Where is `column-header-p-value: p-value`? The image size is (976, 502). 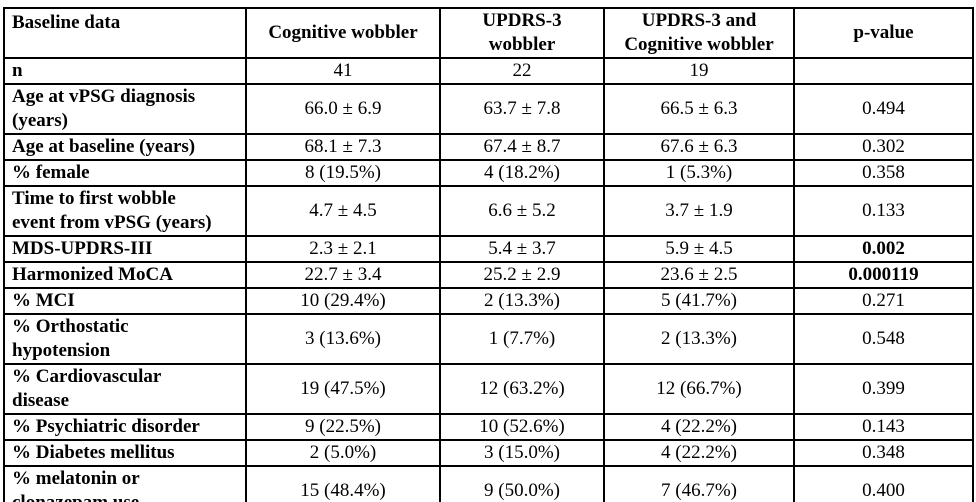 column-header-p-value: p-value is located at coordinates (883, 33).